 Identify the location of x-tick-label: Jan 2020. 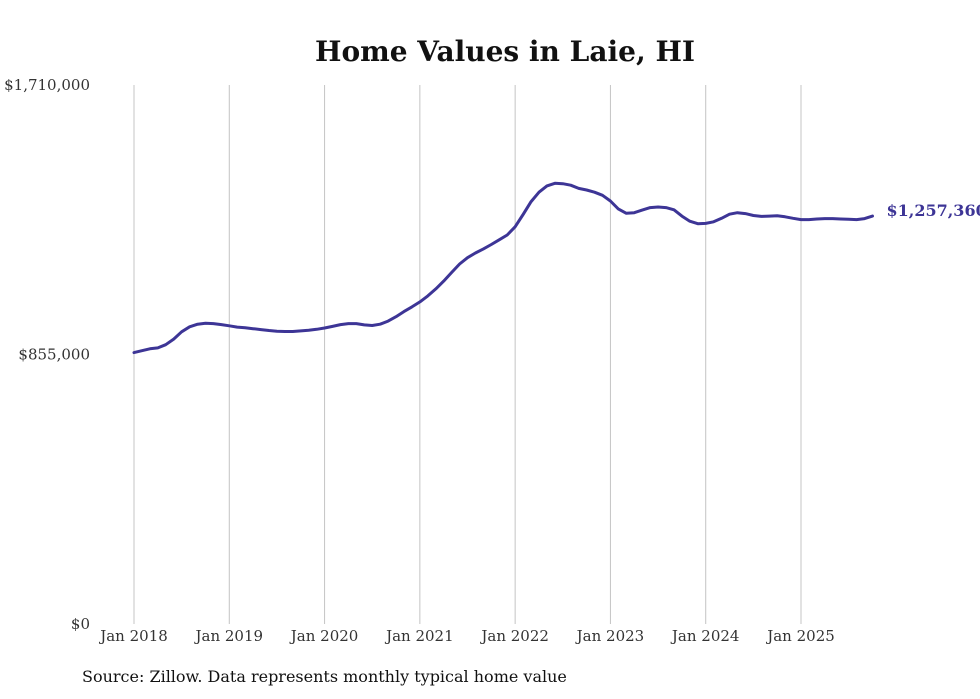
(324, 636).